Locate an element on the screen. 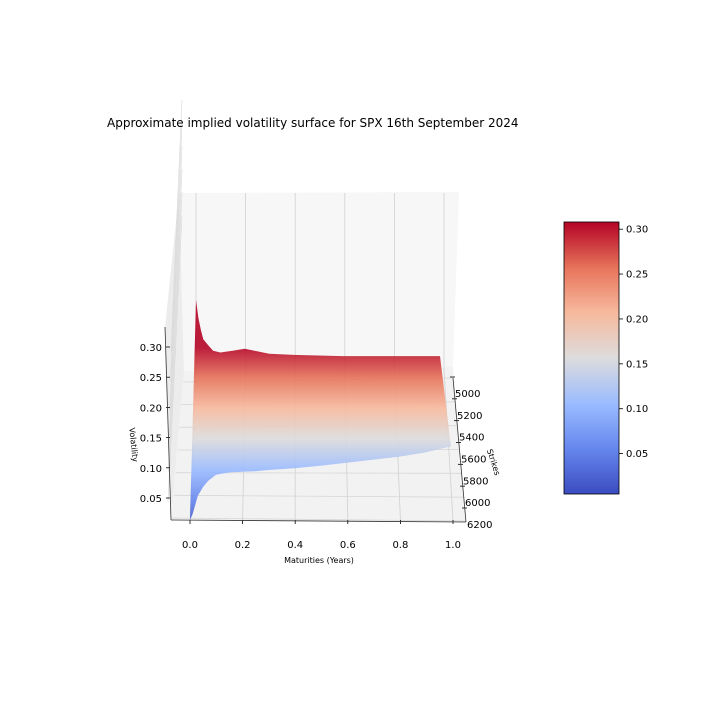  y-tick-label-3: 5600 is located at coordinates (473, 460).